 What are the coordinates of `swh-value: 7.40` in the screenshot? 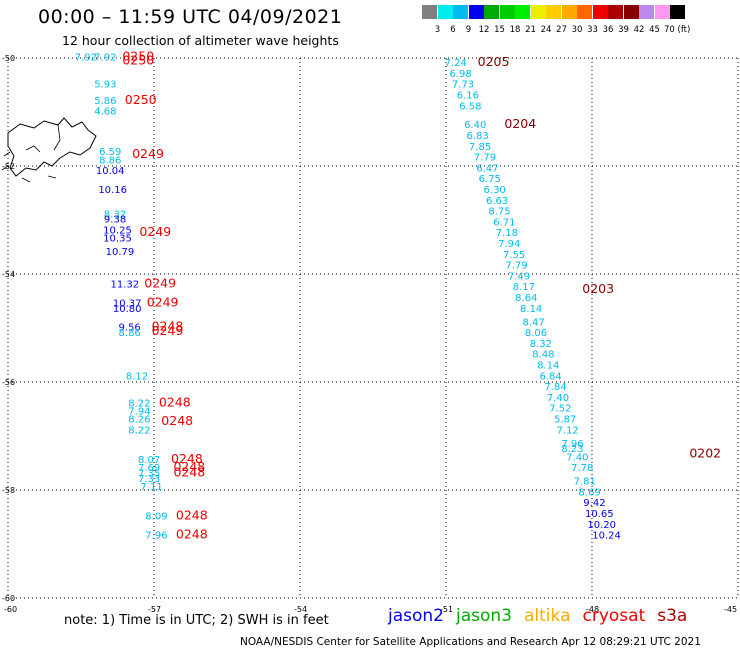 It's located at (558, 398).